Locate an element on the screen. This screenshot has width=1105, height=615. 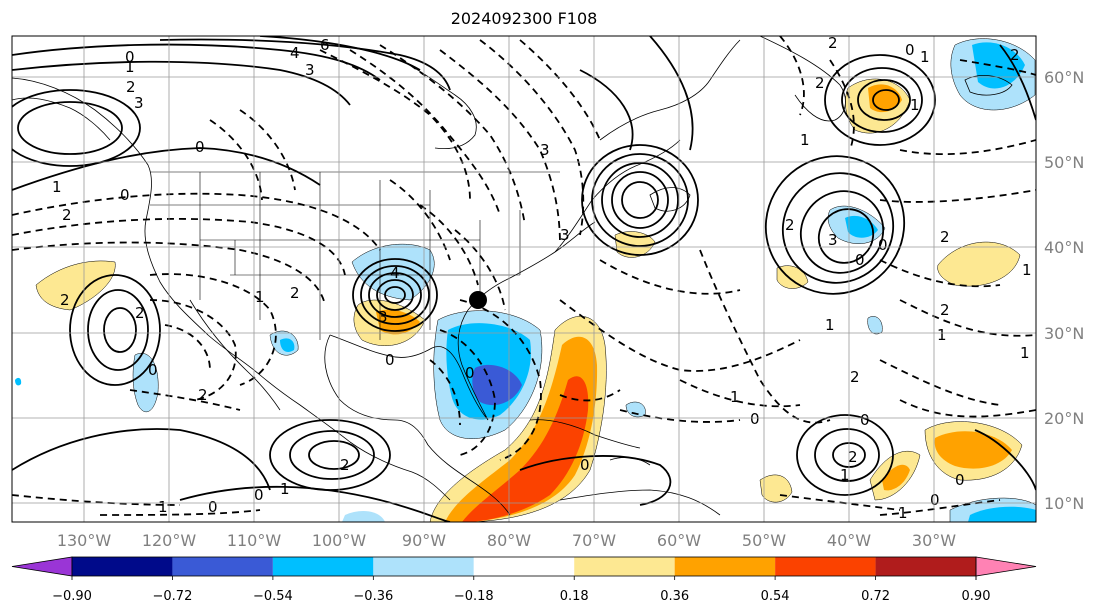
longitude-tick-label: 80°W is located at coordinates (509, 540).